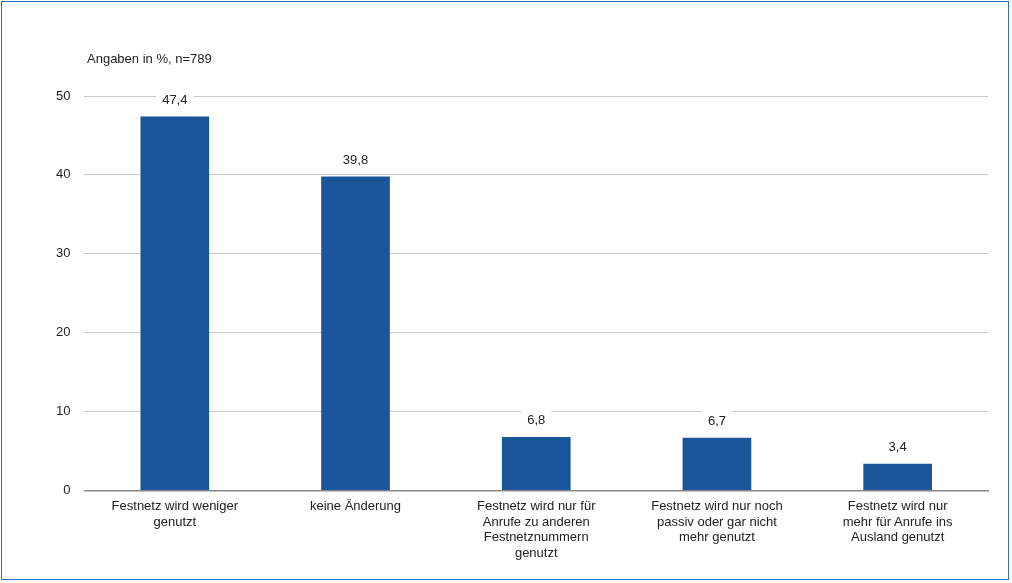  I want to click on data-label: 3,4, so click(897, 446).